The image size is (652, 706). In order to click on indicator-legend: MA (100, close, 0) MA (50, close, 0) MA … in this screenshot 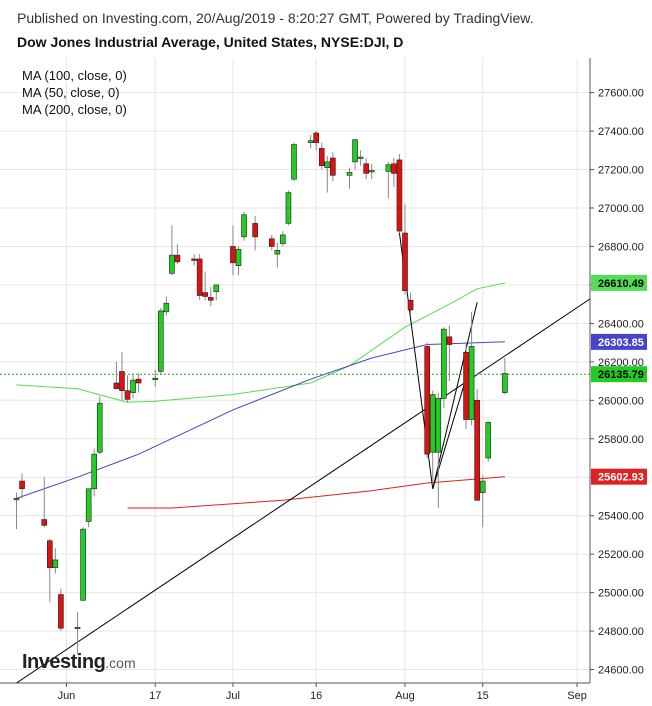, I will do `click(74, 92)`.